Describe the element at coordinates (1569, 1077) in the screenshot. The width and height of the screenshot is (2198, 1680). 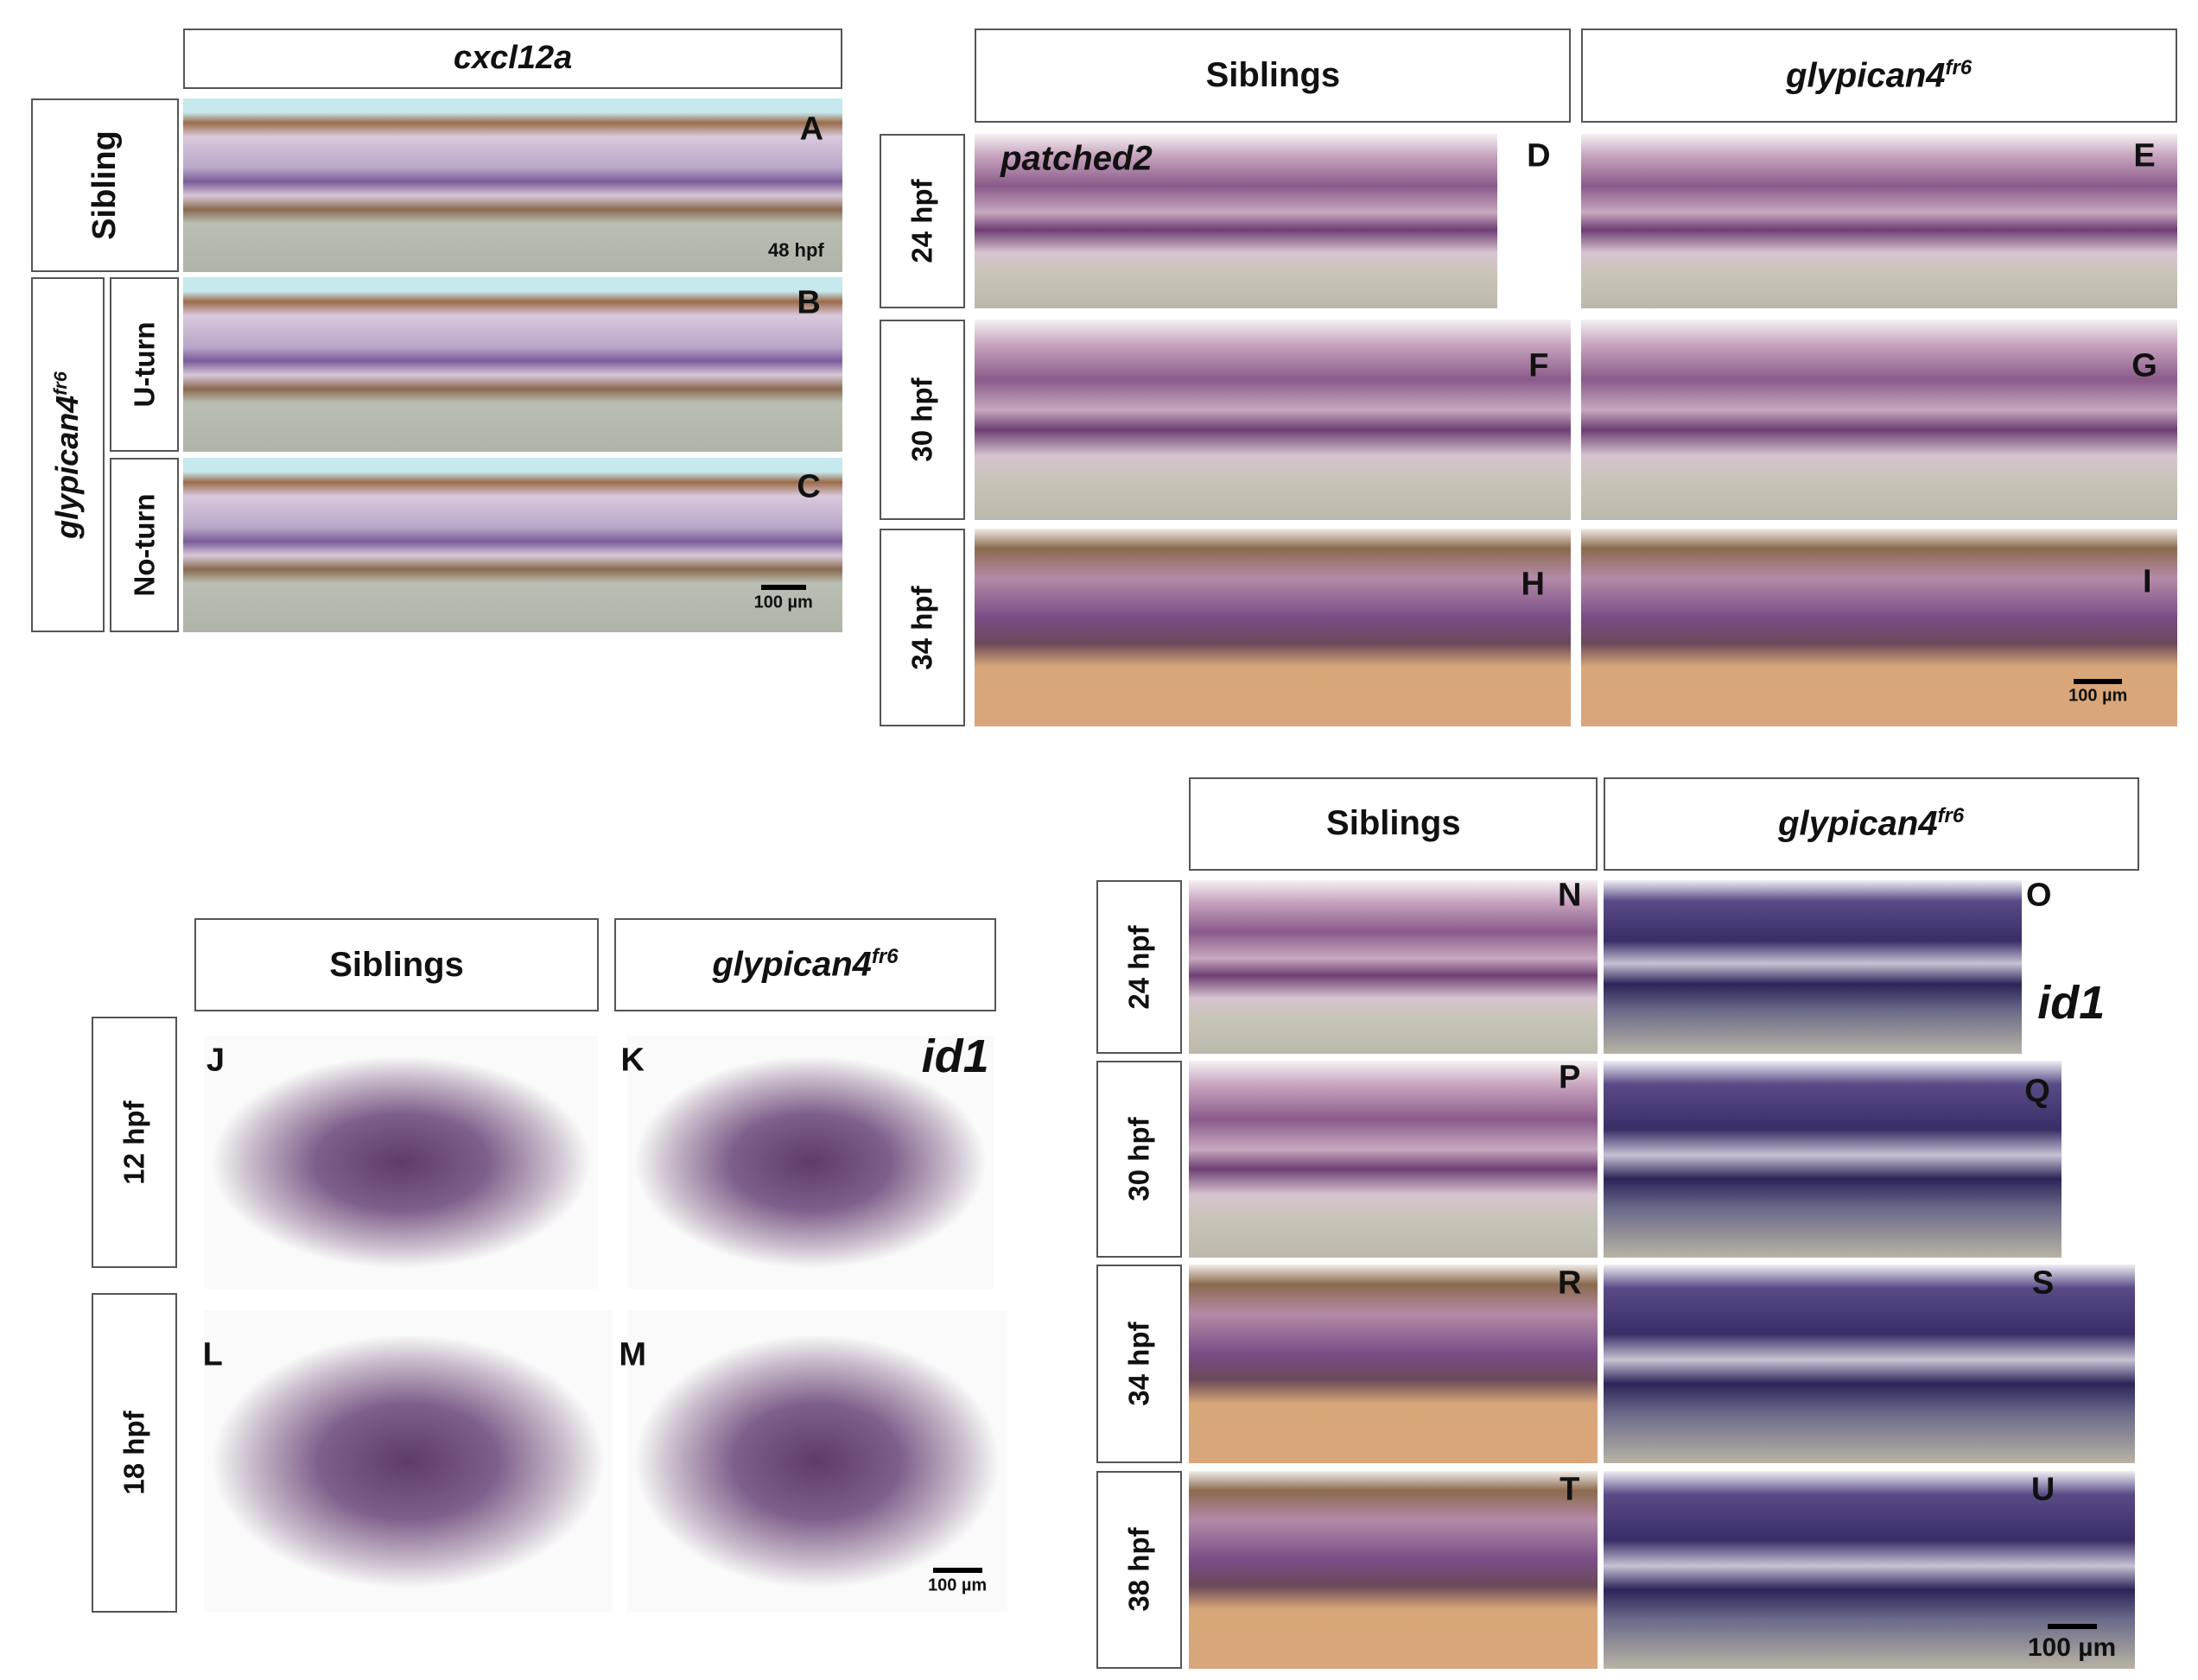
I see `panel-letter: P` at that location.